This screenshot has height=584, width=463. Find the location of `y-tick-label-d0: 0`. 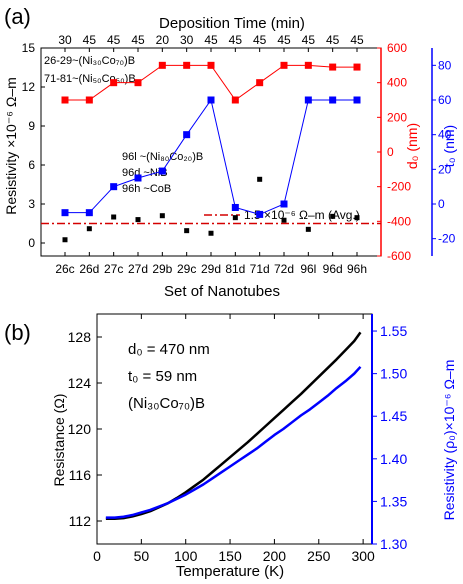

y-tick-label-d0: 0 is located at coordinates (390, 152).